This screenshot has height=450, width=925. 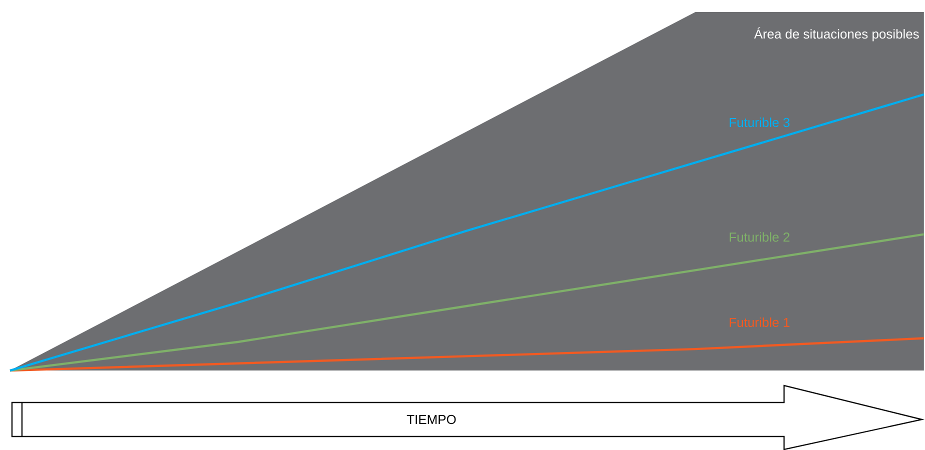 What do you see at coordinates (760, 122) in the screenshot?
I see `series-label: Futurible 3` at bounding box center [760, 122].